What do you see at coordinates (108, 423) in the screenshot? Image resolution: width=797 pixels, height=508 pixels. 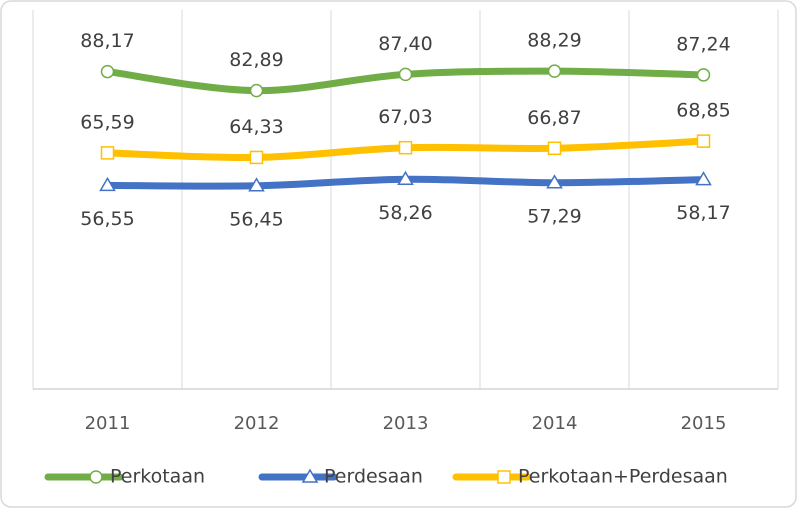 I see `x-tick-label: 2011` at bounding box center [108, 423].